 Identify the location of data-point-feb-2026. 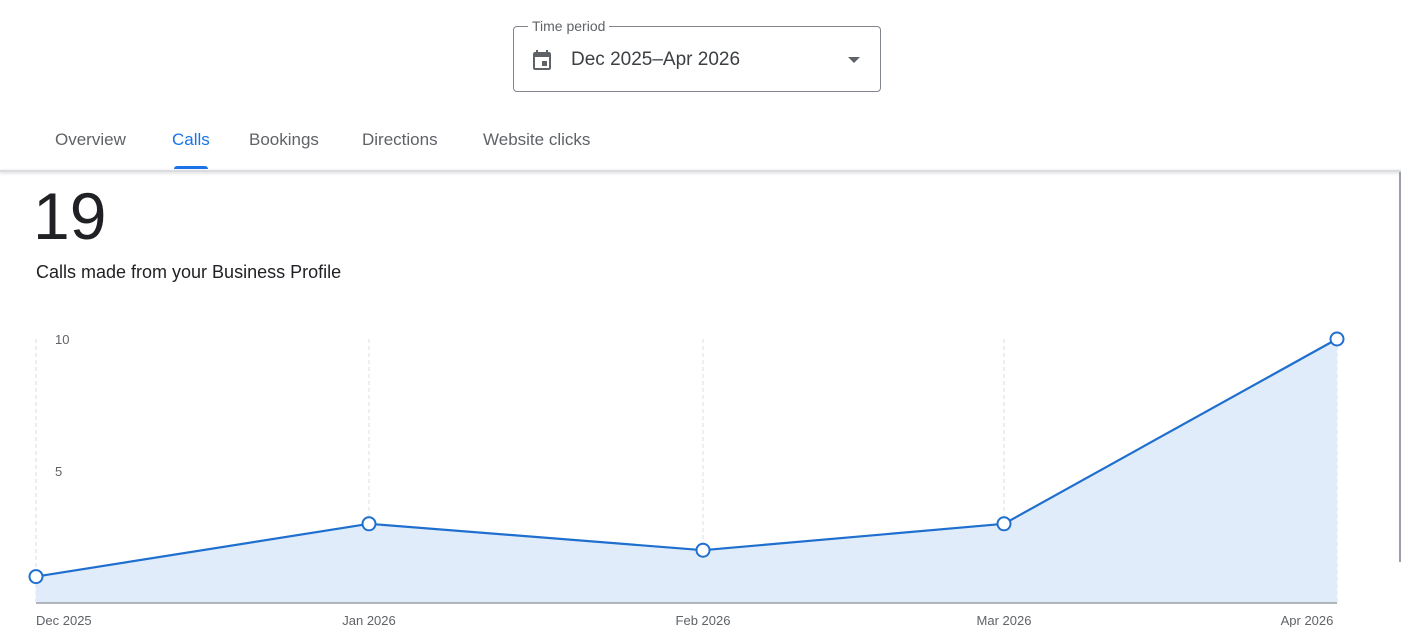
(703, 550).